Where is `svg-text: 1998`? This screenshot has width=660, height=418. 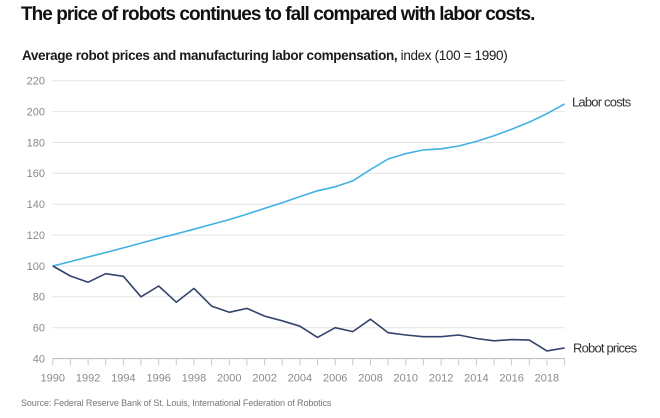
svg-text: 1998 is located at coordinates (194, 379).